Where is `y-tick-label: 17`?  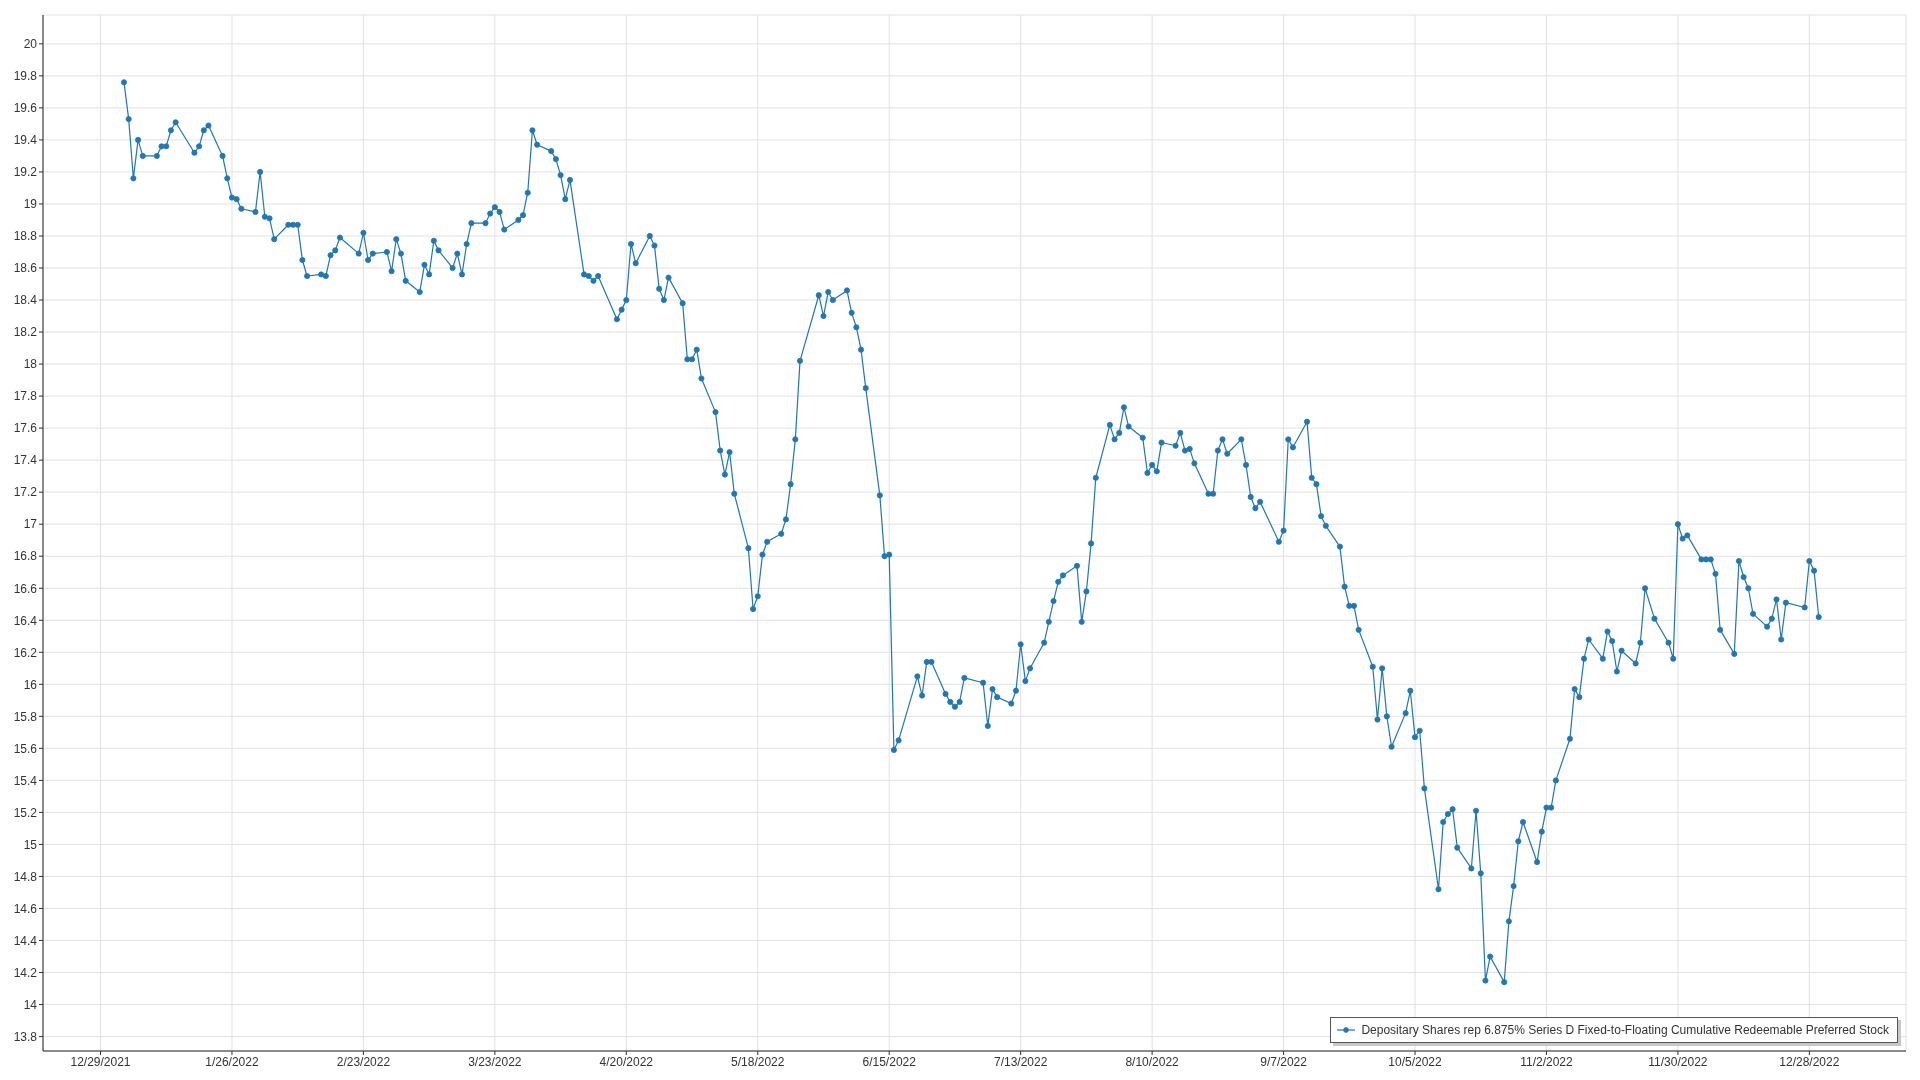 y-tick-label: 17 is located at coordinates (30, 524).